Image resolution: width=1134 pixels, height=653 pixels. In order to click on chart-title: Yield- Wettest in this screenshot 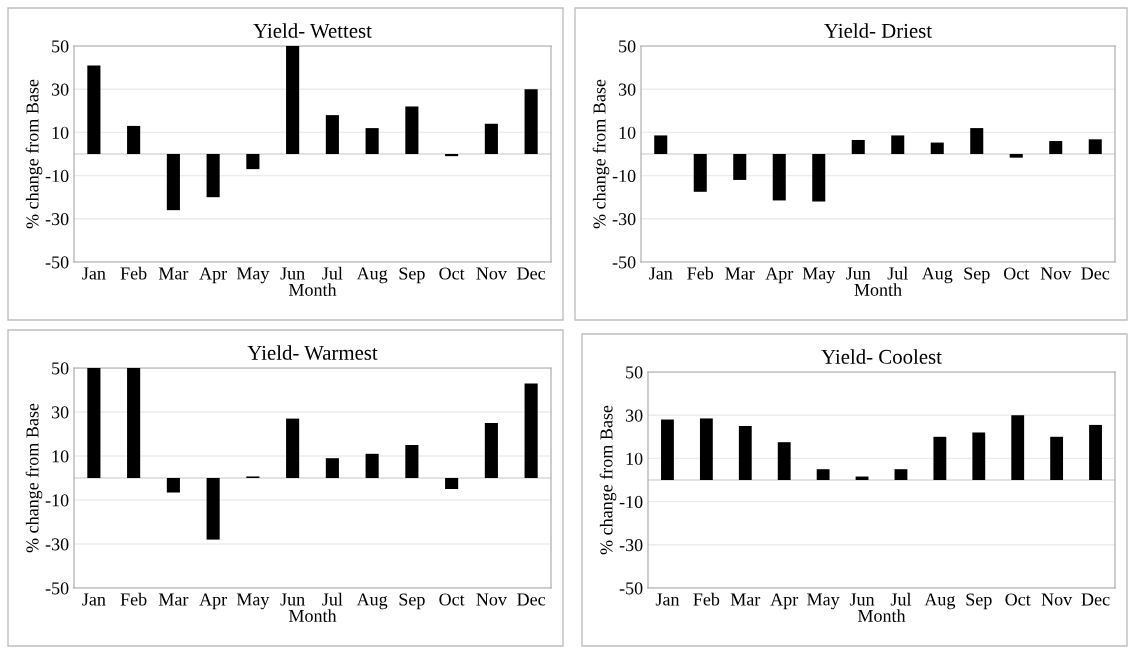, I will do `click(312, 30)`.